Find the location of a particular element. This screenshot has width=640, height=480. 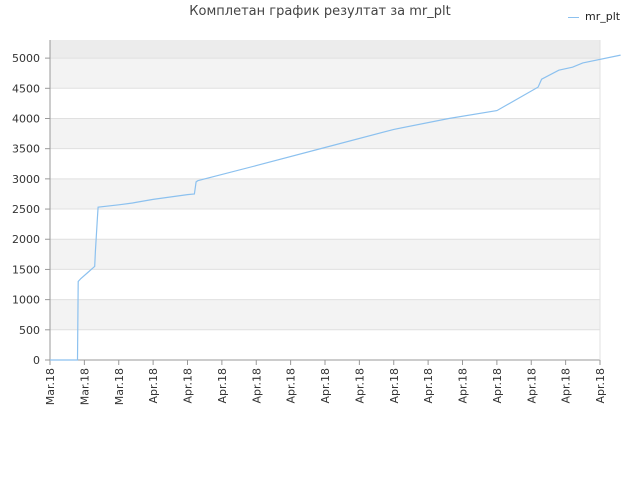

y-tick-label: 0 is located at coordinates (36, 360).